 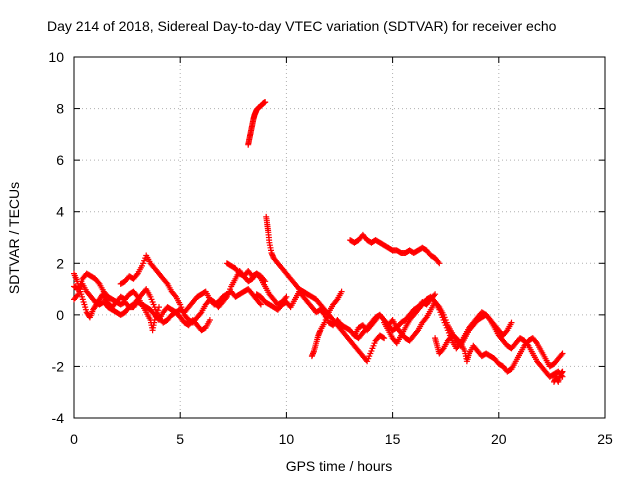 I want to click on y-tick-label: -2, so click(x=58, y=366).